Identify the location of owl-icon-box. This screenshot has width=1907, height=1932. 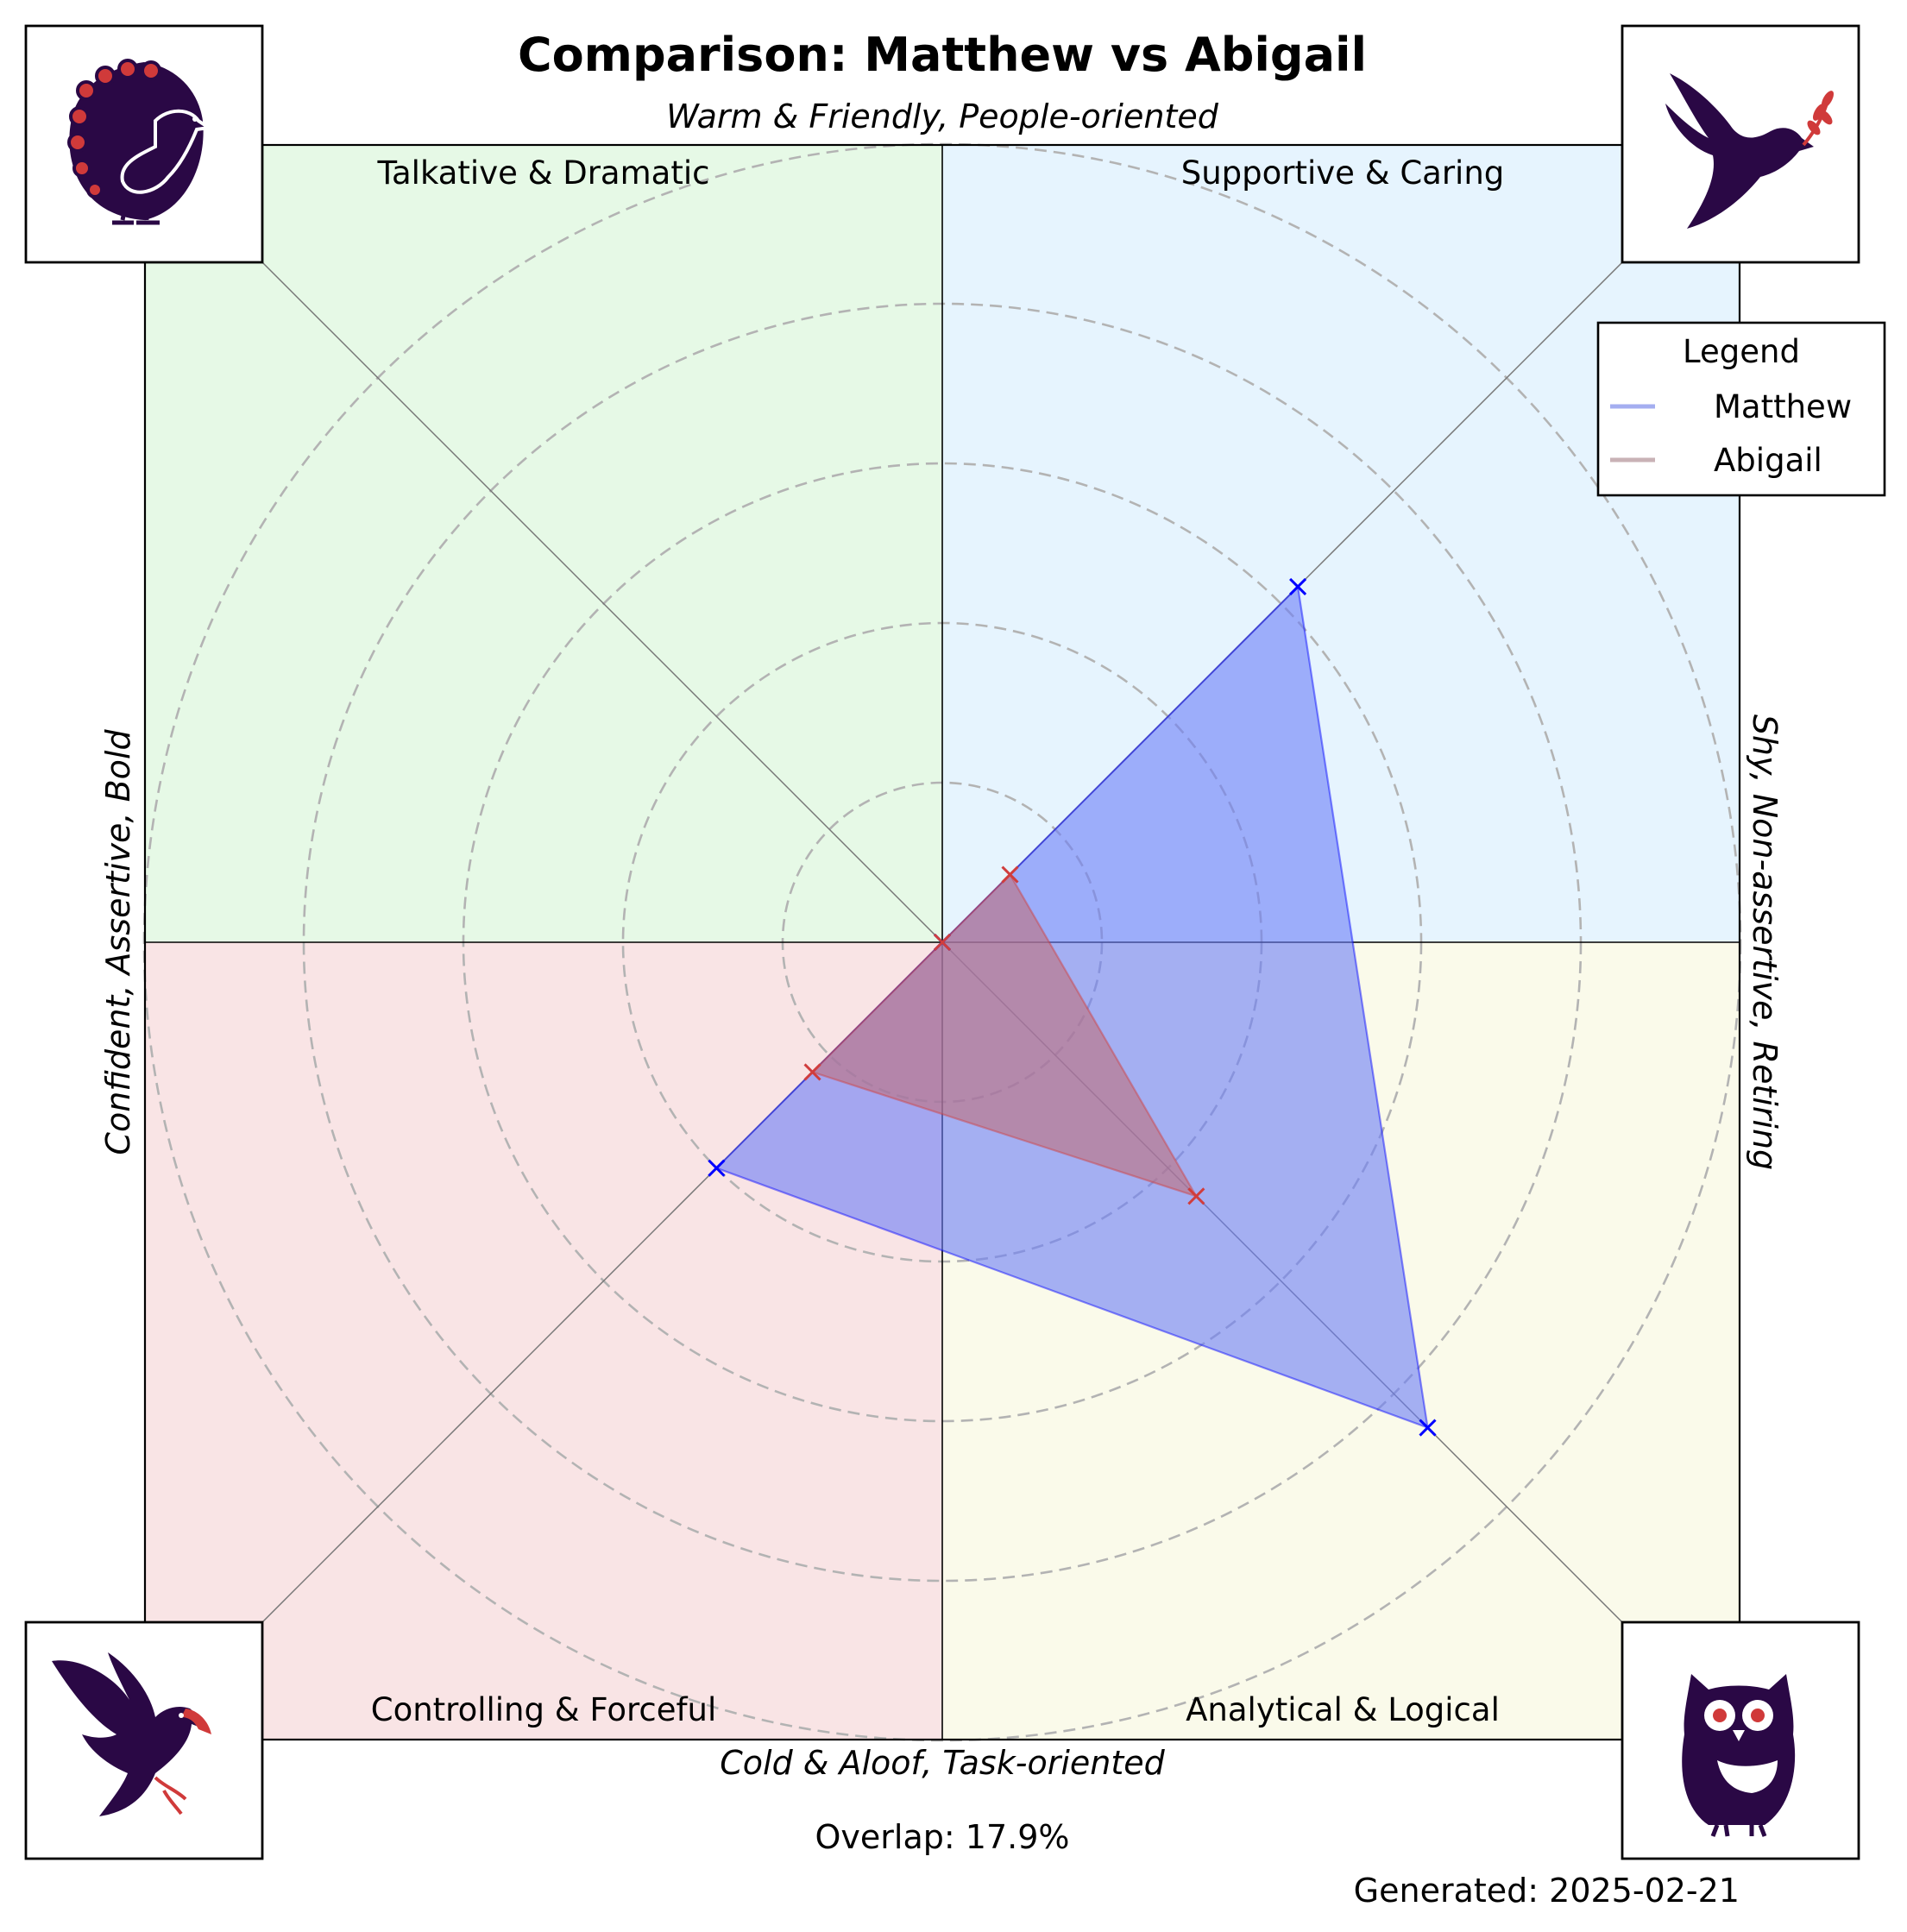
(1741, 1740).